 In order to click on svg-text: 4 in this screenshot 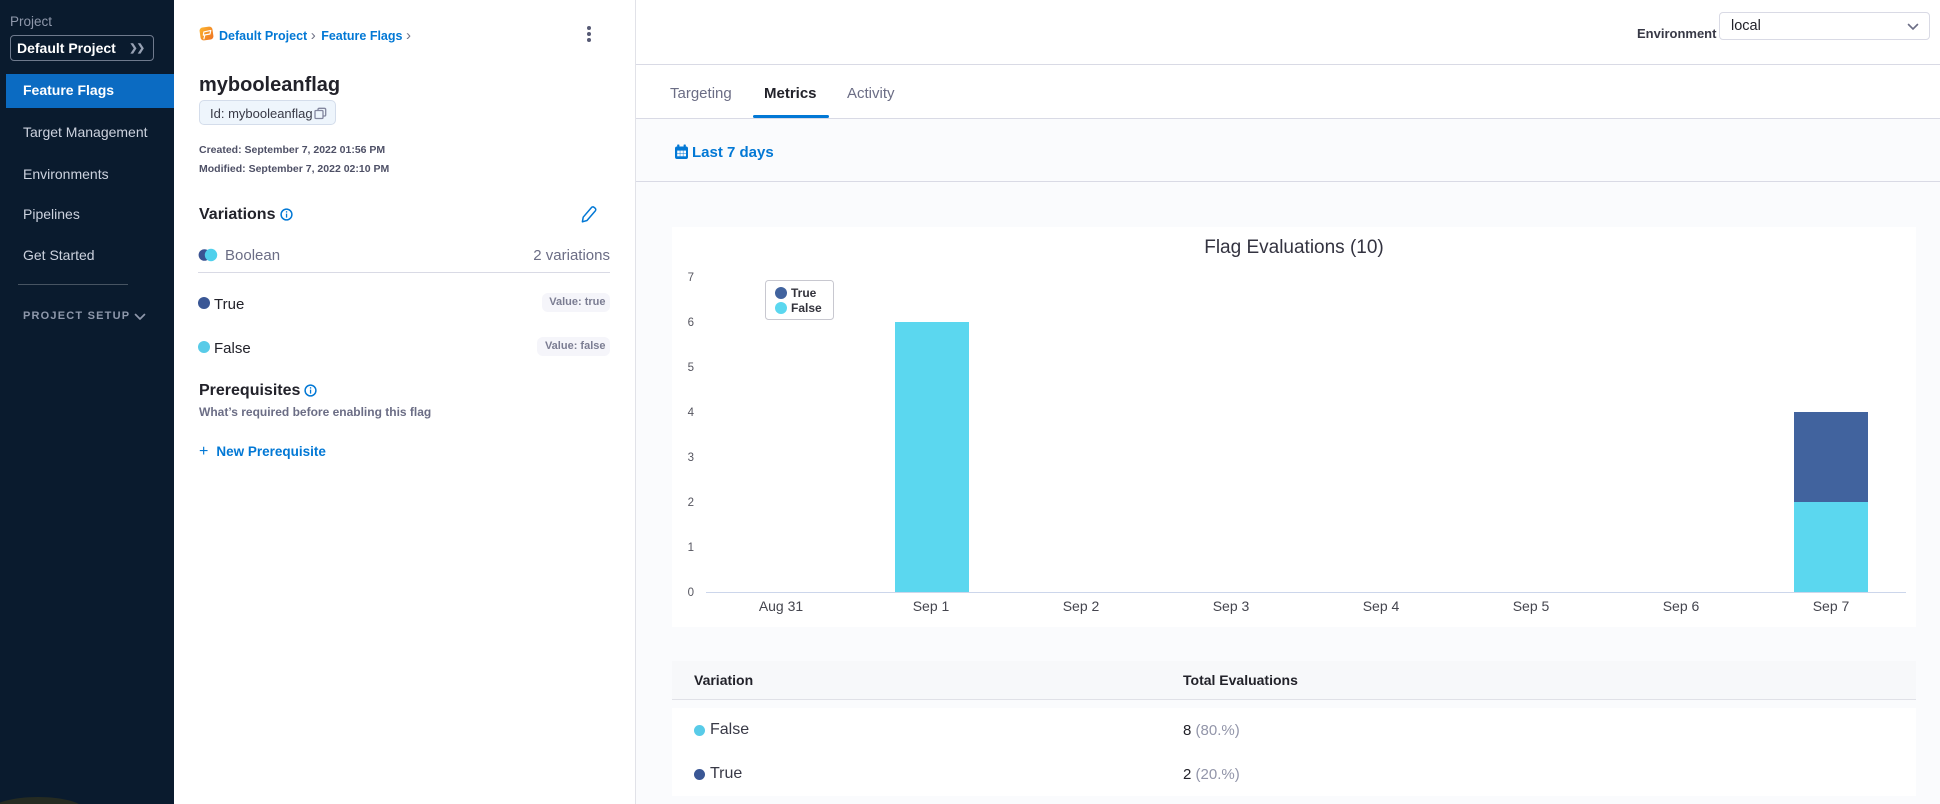, I will do `click(691, 413)`.